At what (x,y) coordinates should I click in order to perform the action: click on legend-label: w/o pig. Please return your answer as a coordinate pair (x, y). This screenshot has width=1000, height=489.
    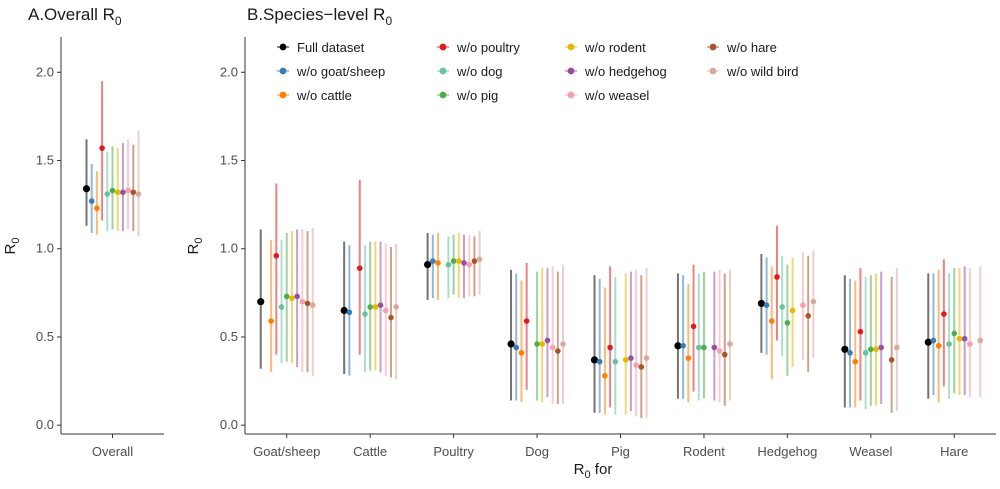
    Looking at the image, I should click on (477, 95).